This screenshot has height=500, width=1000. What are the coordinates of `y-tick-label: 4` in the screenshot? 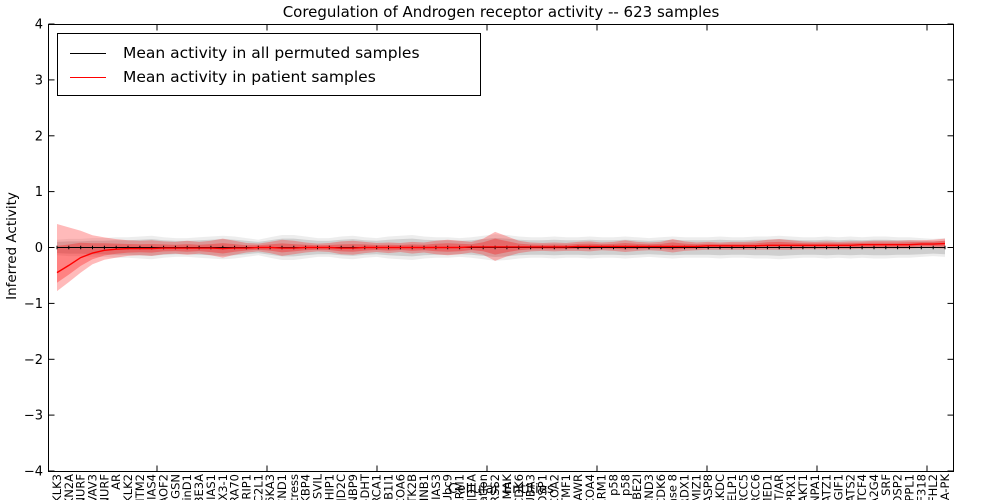 It's located at (39, 25).